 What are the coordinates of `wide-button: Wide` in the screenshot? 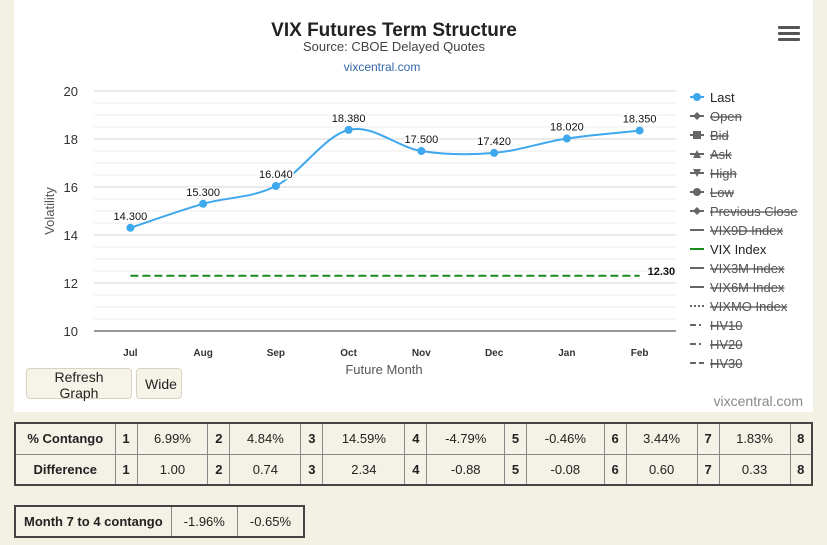 It's located at (159, 383).